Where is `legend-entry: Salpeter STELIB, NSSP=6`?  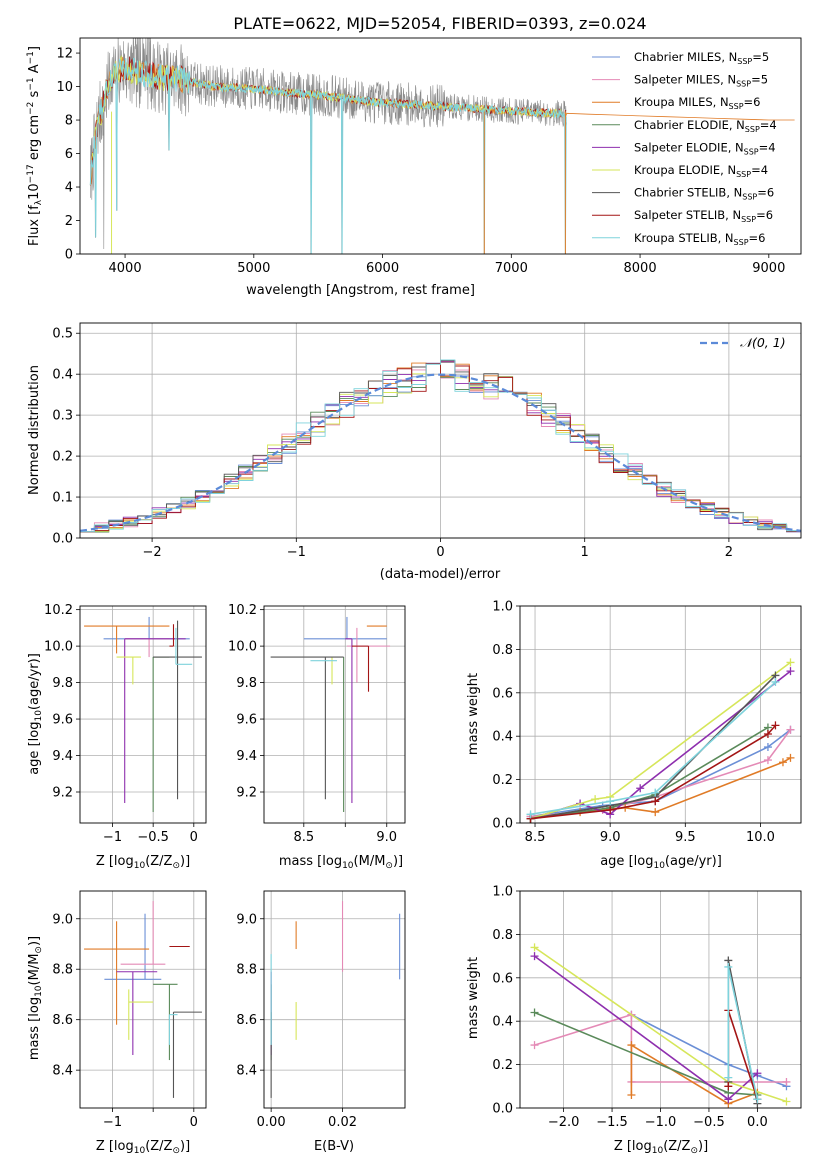 legend-entry: Salpeter STELIB, NSSP=6 is located at coordinates (703, 216).